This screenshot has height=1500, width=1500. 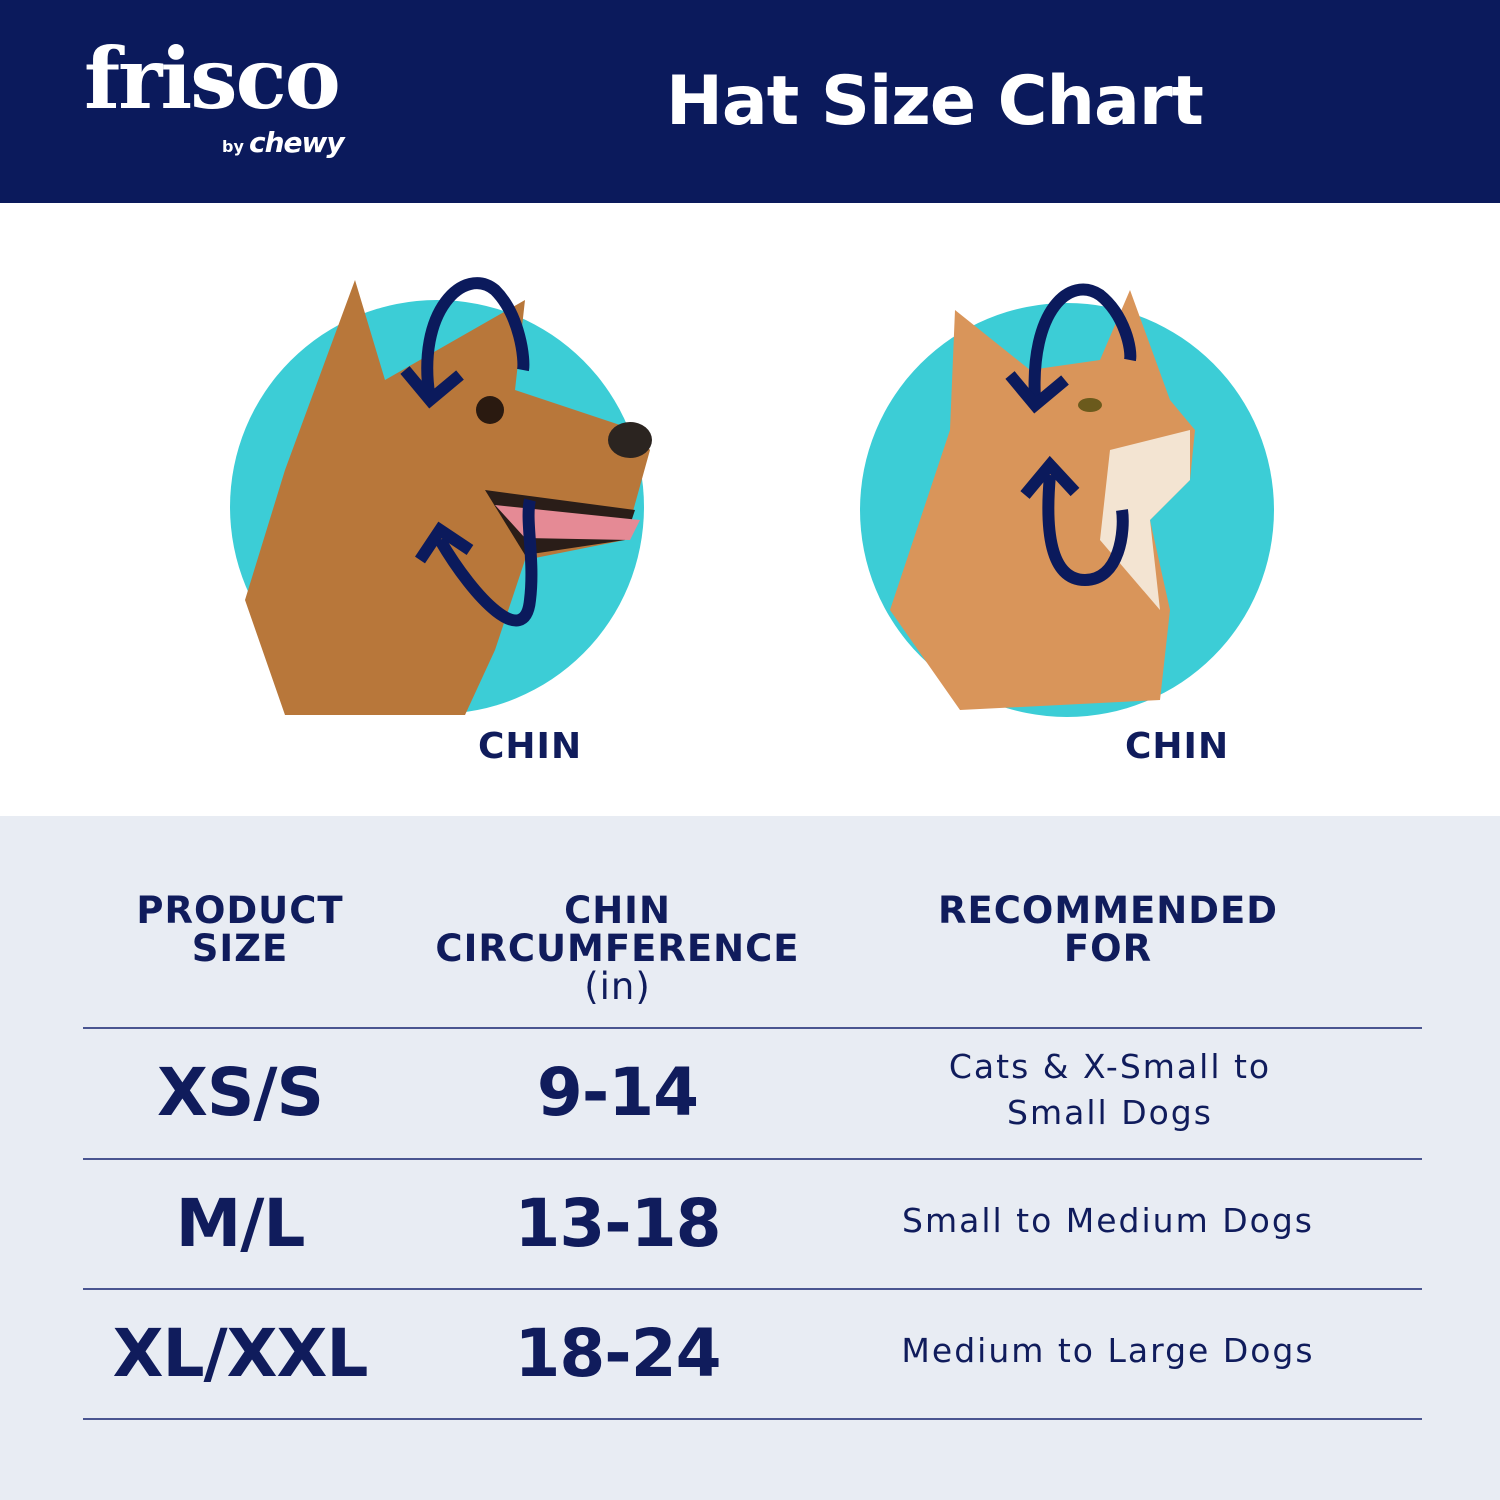 What do you see at coordinates (1108, 1220) in the screenshot?
I see `row-recommended: Small to Medium Dogs` at bounding box center [1108, 1220].